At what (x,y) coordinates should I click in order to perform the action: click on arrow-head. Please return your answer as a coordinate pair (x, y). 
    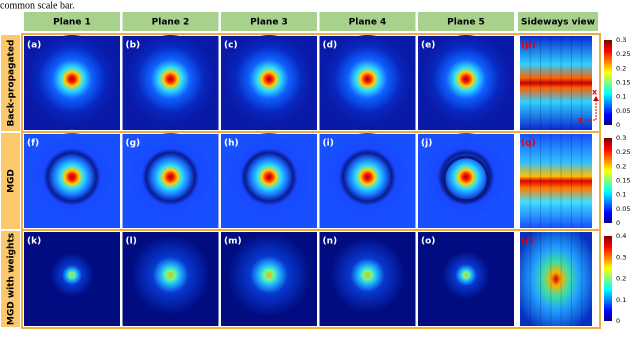
    Looking at the image, I should click on (596, 98).